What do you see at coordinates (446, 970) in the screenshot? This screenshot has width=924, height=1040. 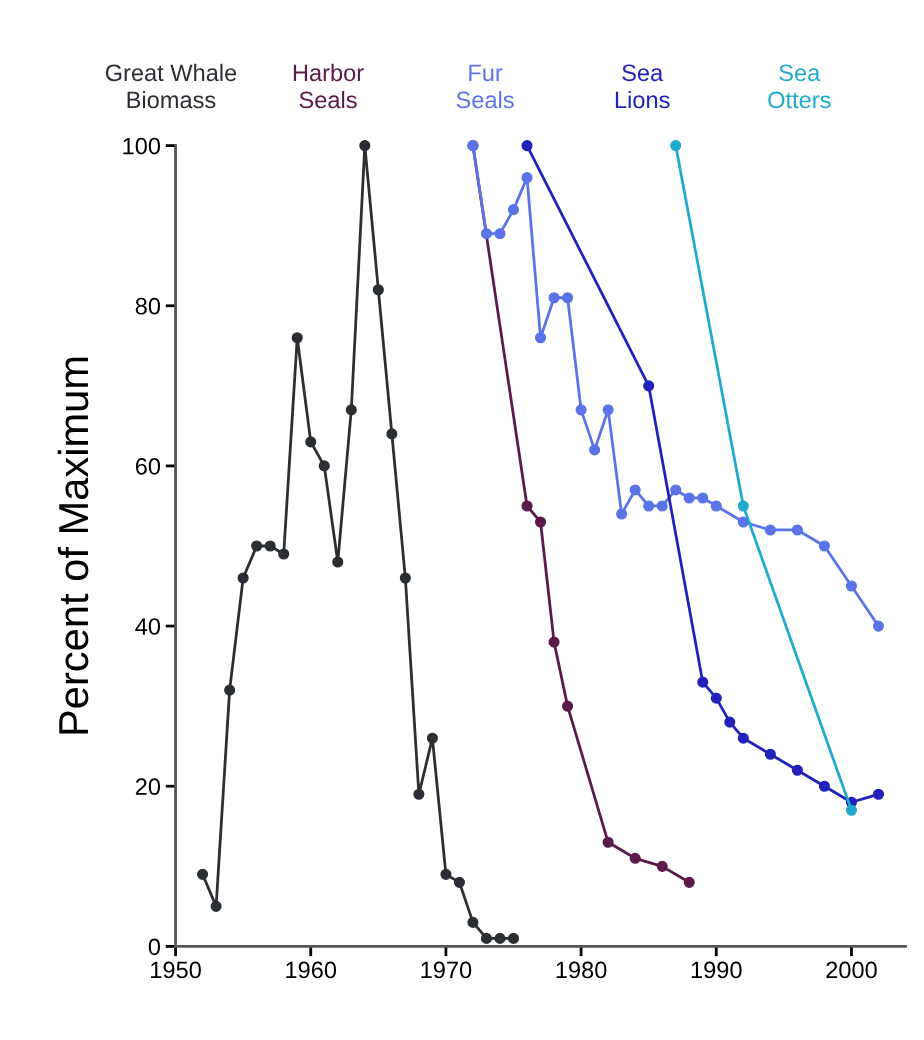 I see `x-tick-label: 1970` at bounding box center [446, 970].